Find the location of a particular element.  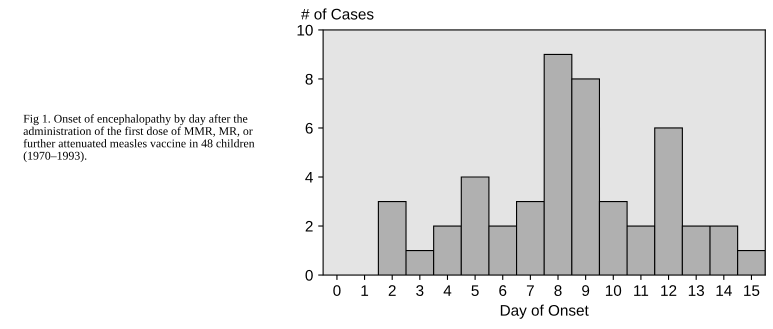

x-tick-label: 6 is located at coordinates (502, 290).